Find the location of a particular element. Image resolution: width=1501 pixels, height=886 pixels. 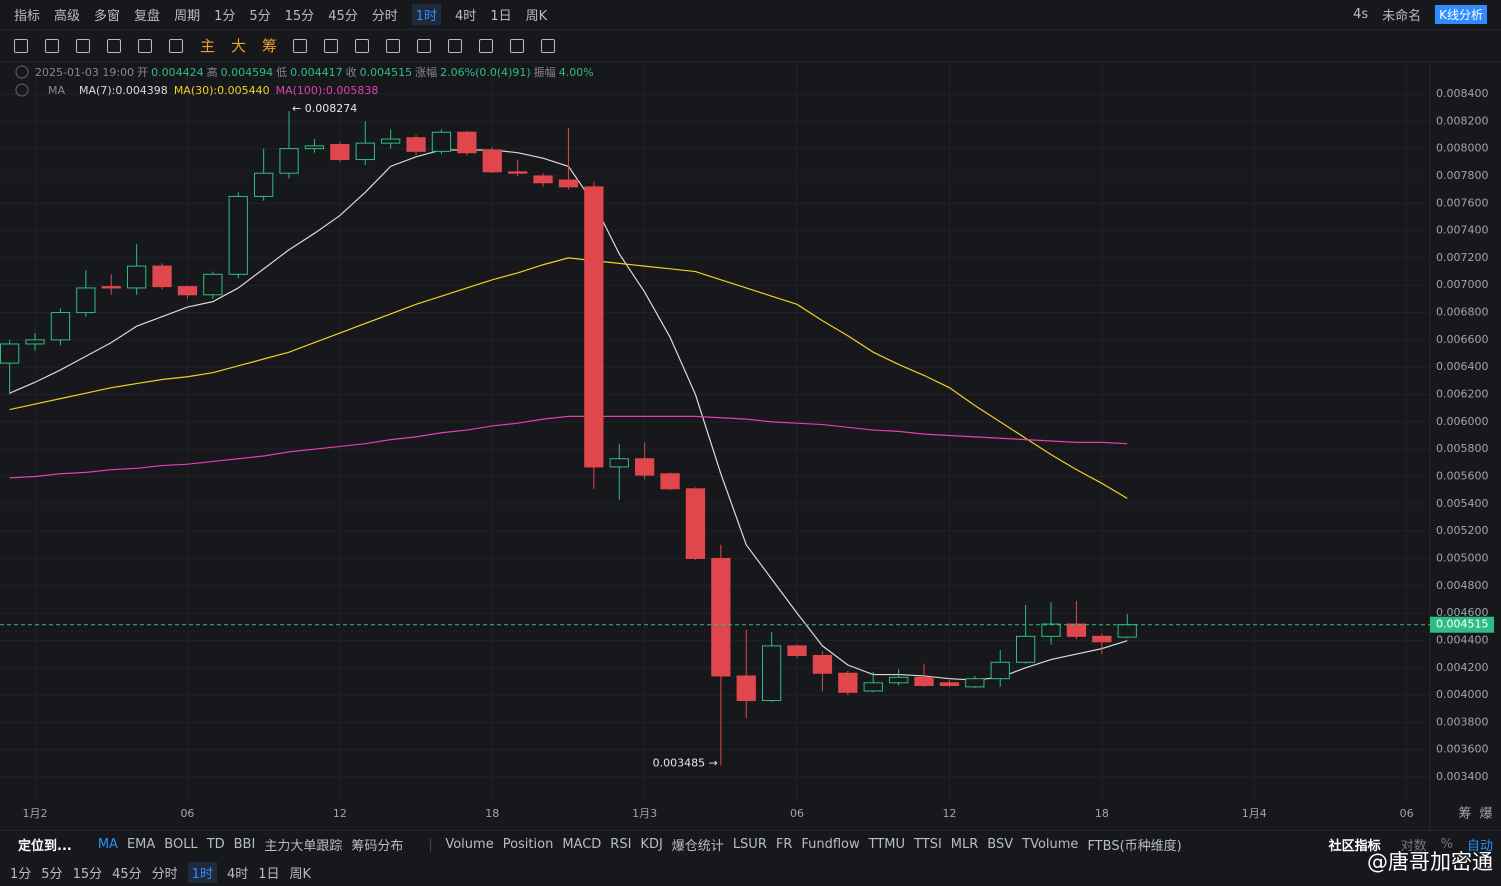

x-tick-label: 18 is located at coordinates (492, 813).